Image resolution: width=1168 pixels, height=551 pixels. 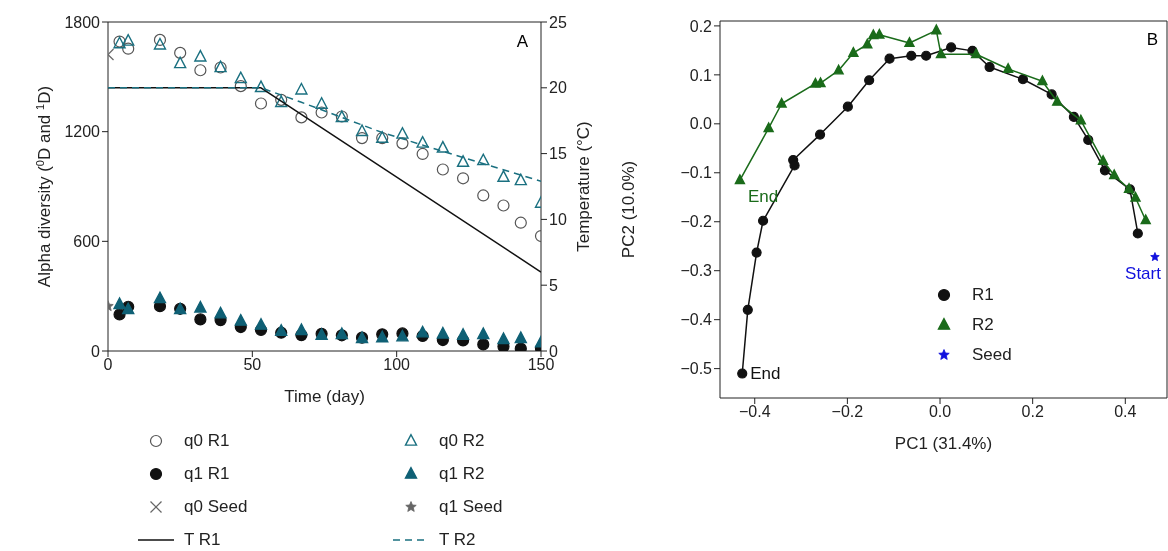 What do you see at coordinates (82, 22) in the screenshot?
I see `y-tick-label: 1800` at bounding box center [82, 22].